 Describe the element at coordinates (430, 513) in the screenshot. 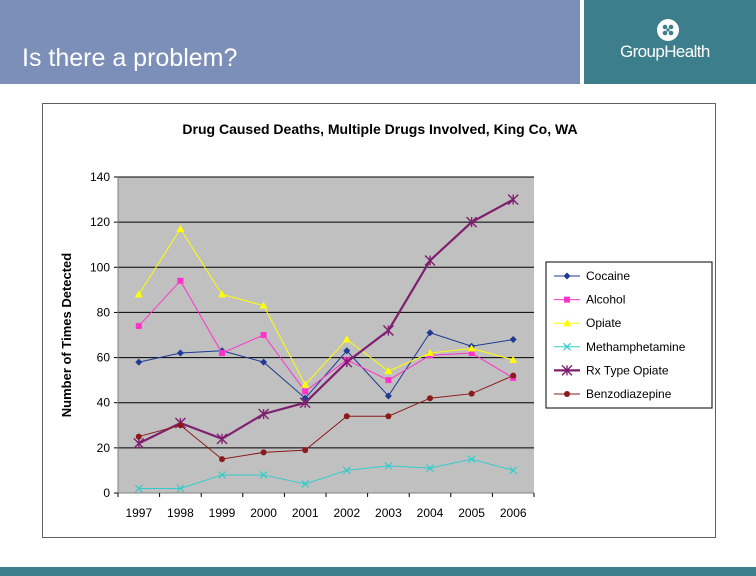

I see `x-tick-label: 2004` at that location.